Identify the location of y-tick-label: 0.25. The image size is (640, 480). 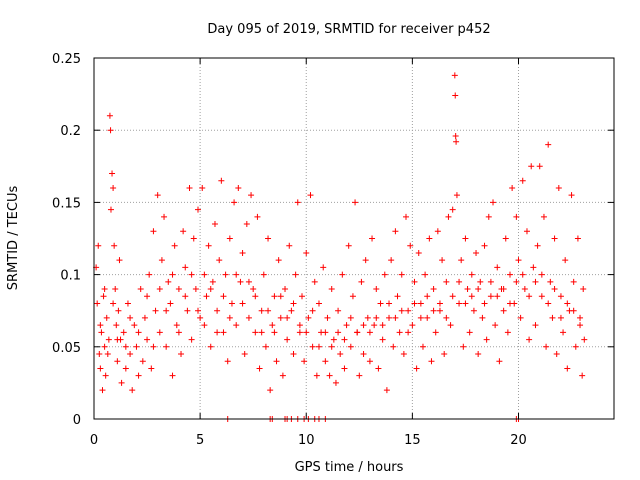
(66, 59).